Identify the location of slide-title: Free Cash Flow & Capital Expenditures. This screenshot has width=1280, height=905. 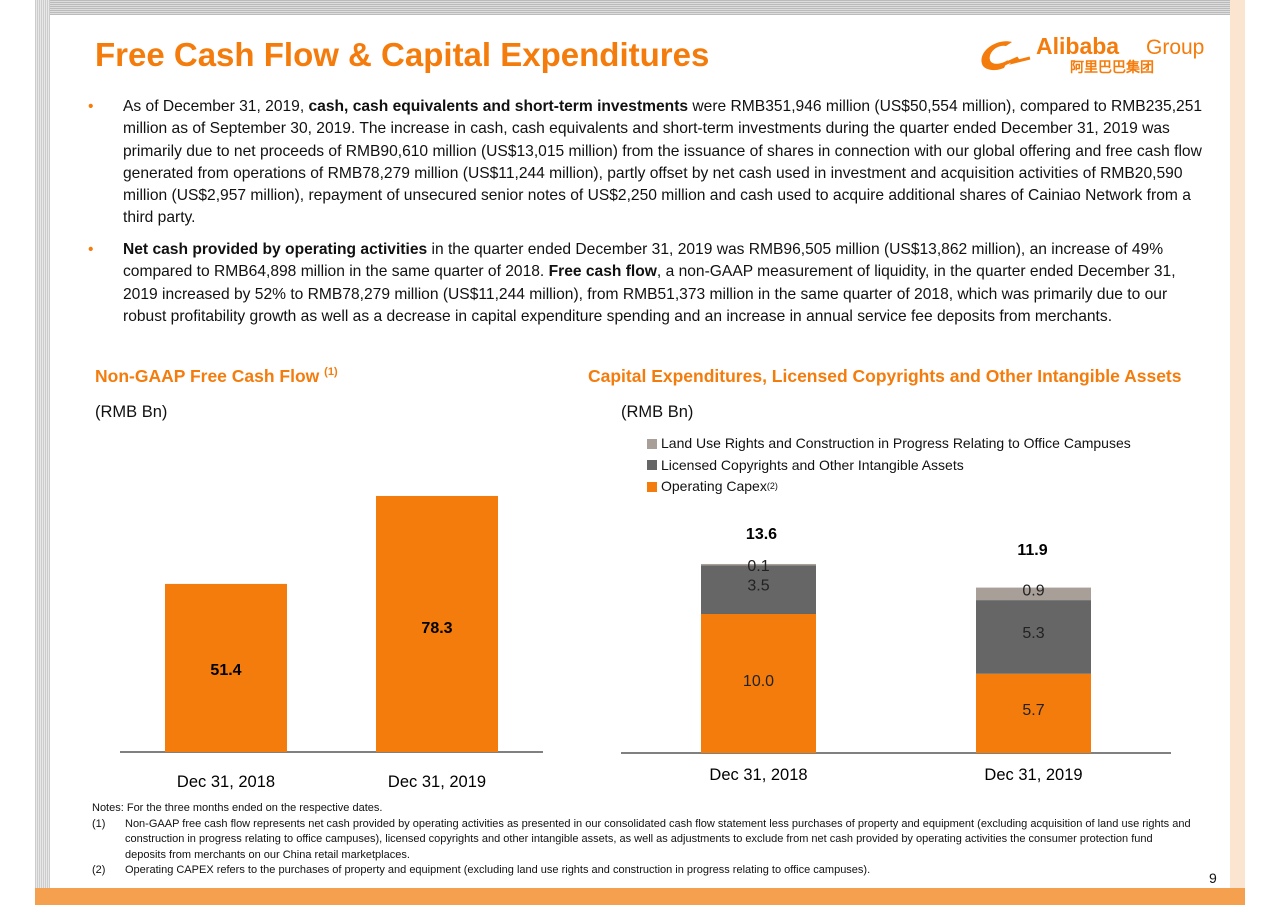
(402, 54).